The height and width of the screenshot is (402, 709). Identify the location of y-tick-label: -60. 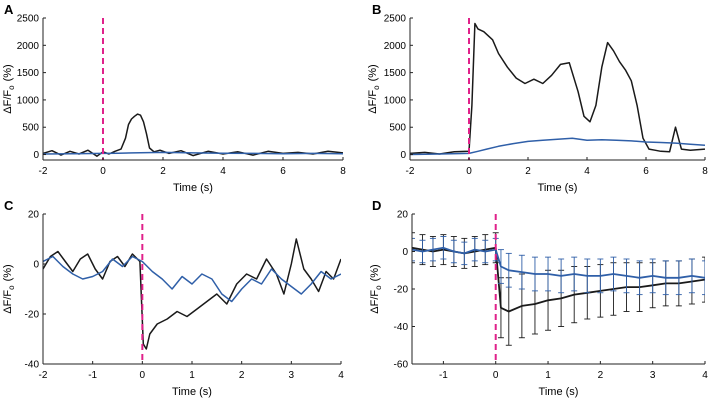
(401, 365).